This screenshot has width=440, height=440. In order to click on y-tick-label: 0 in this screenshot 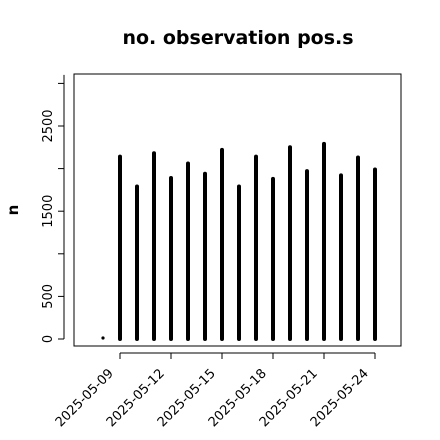, I will do `click(48, 339)`.